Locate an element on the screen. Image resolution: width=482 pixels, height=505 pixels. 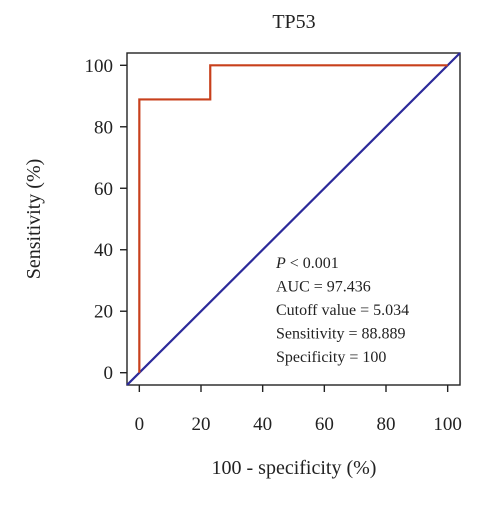
stat-annotation: Sensitivity = 88.889 is located at coordinates (340, 334).